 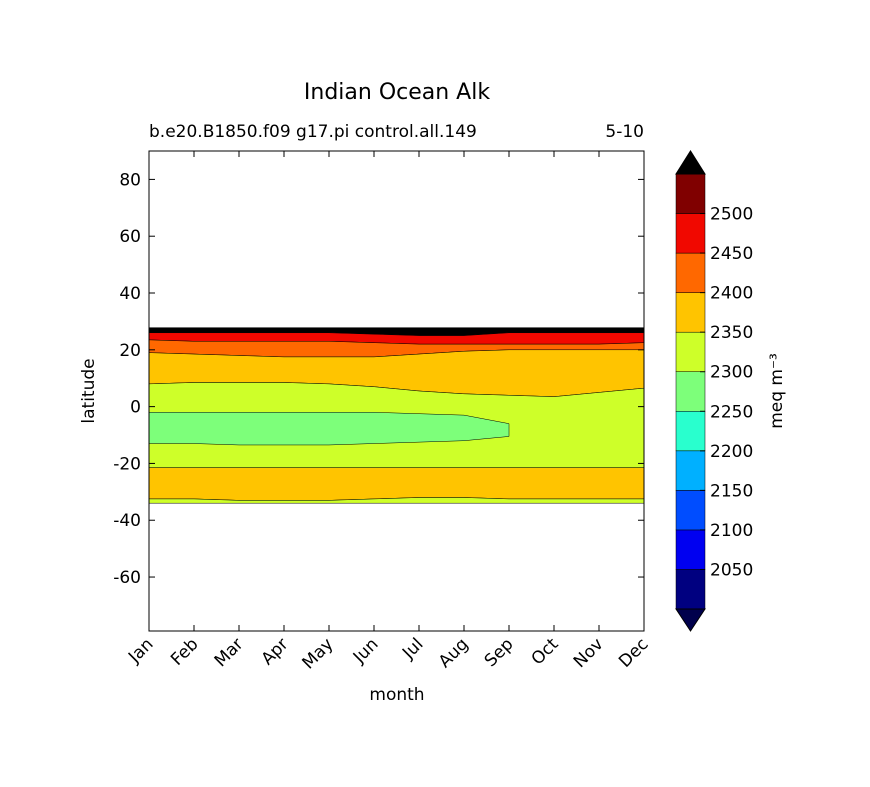 I want to click on colorbar-tick-label: 2400, so click(x=731, y=294).